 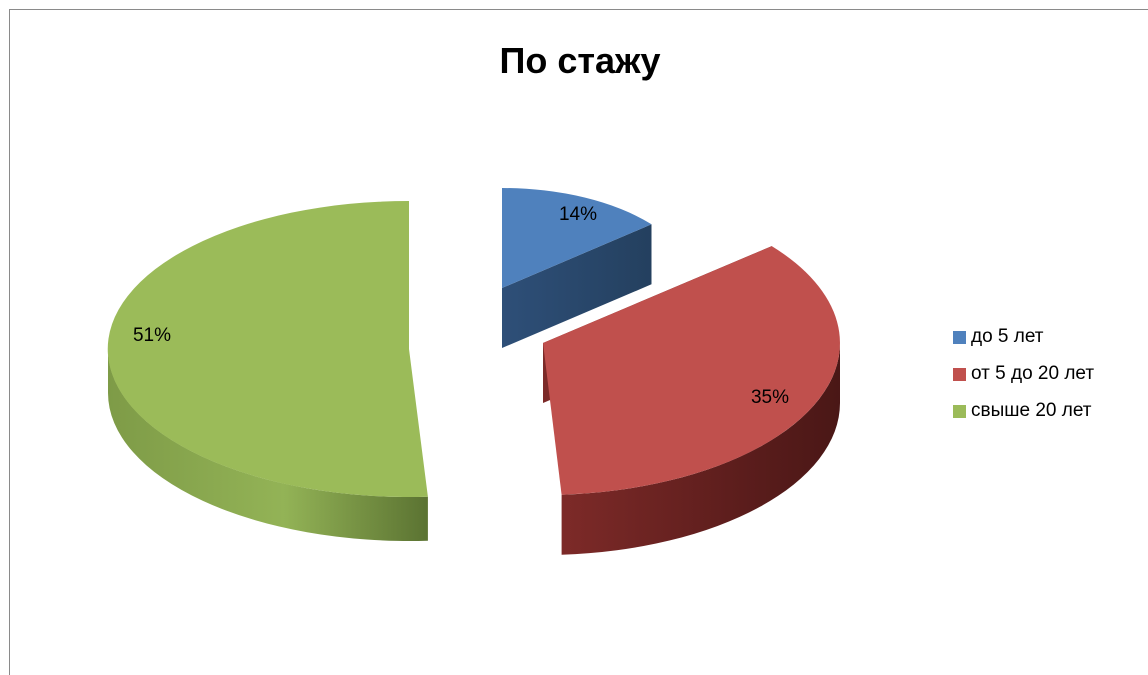 I want to click on slice-over-20-years-side, so click(x=268, y=445).